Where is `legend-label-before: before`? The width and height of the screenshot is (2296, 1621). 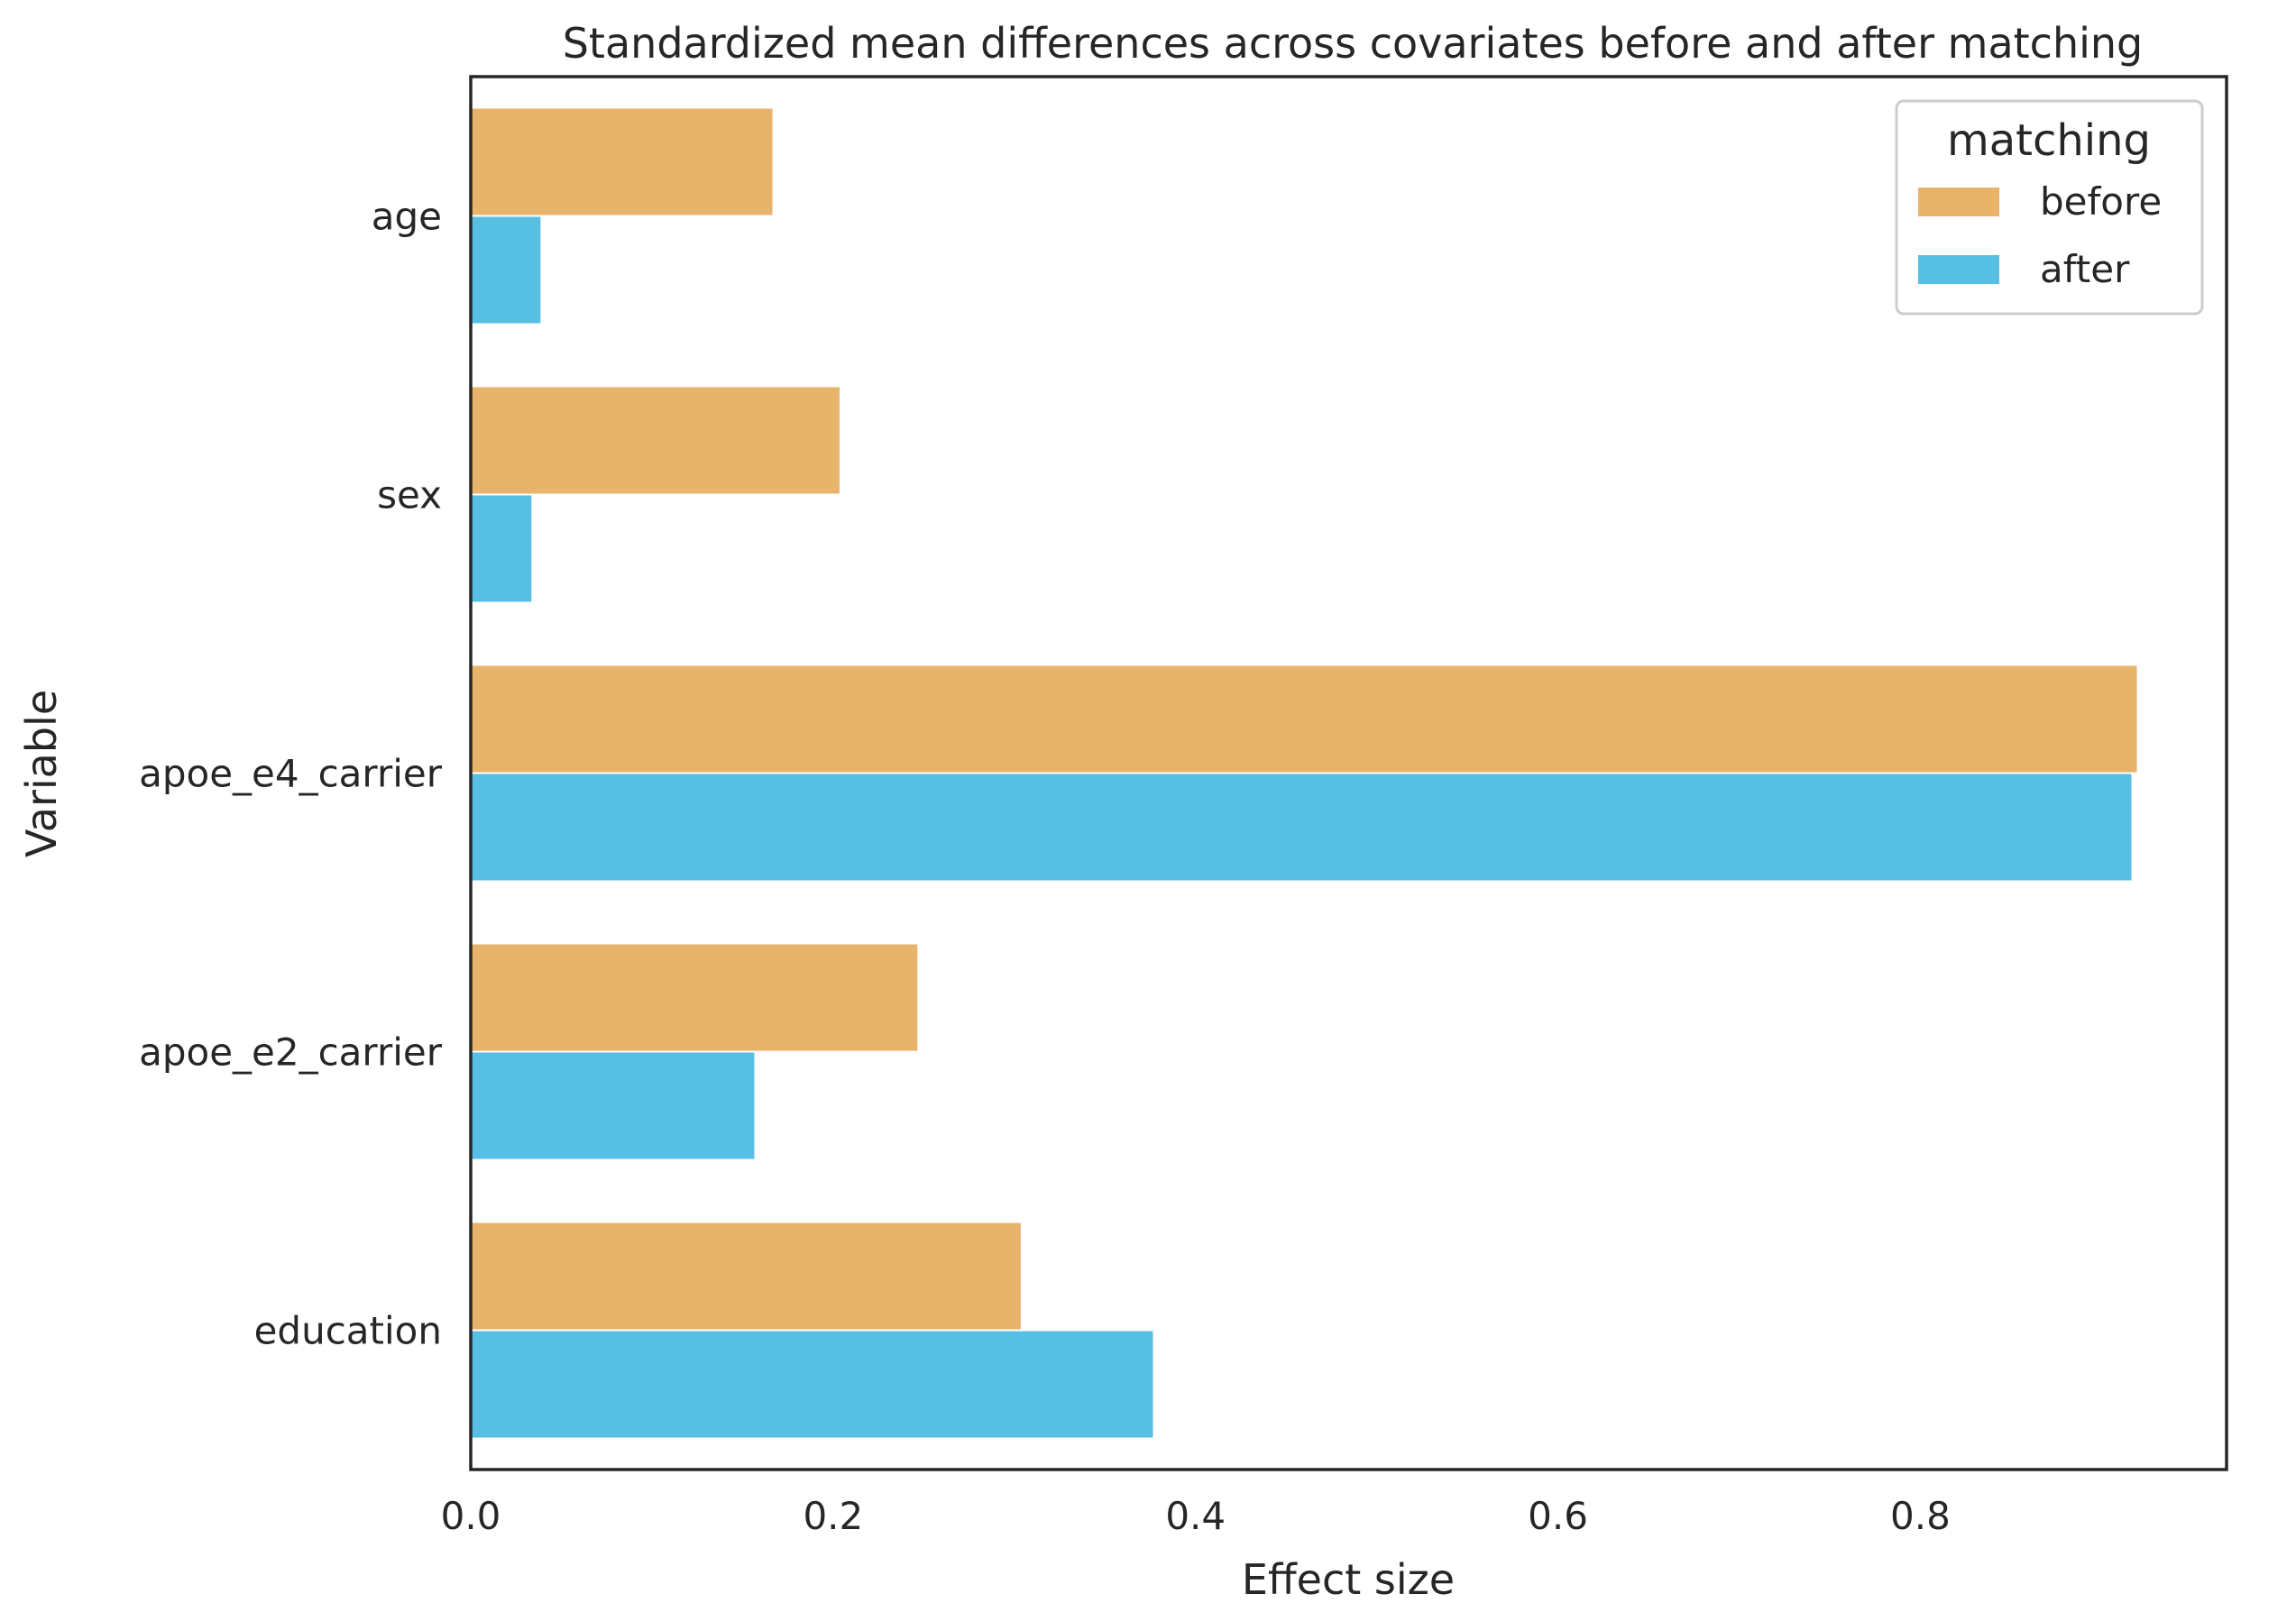
legend-label-before: before is located at coordinates (2101, 201).